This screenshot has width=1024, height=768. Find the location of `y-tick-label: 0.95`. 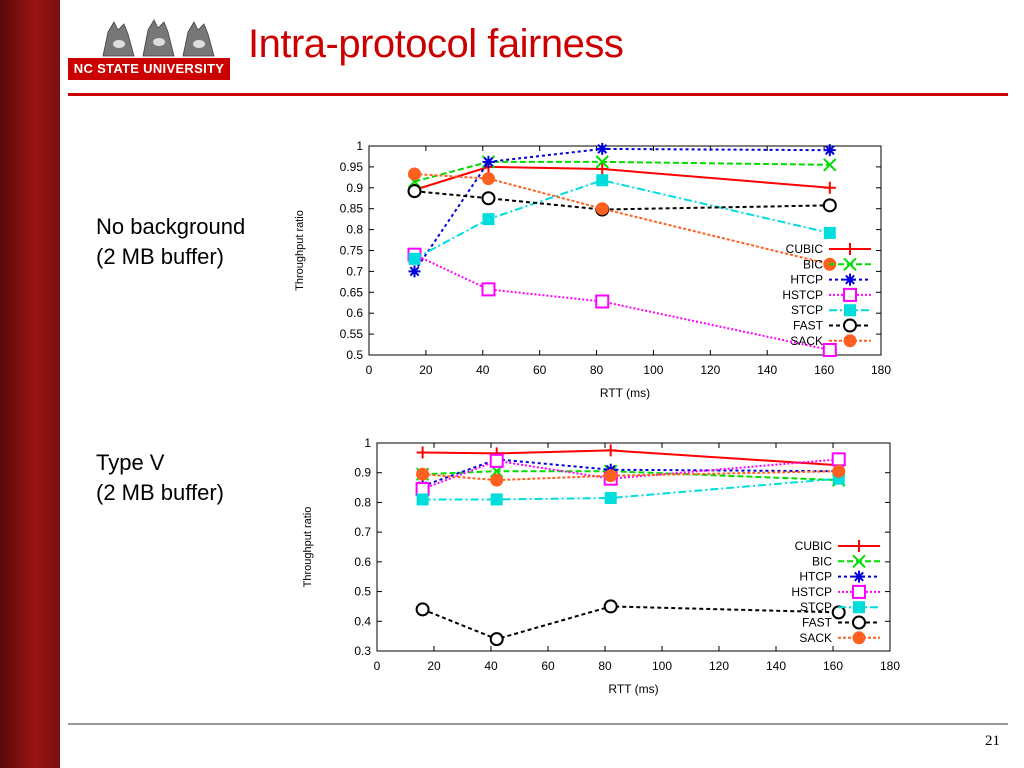

y-tick-label: 0.95 is located at coordinates (352, 167).